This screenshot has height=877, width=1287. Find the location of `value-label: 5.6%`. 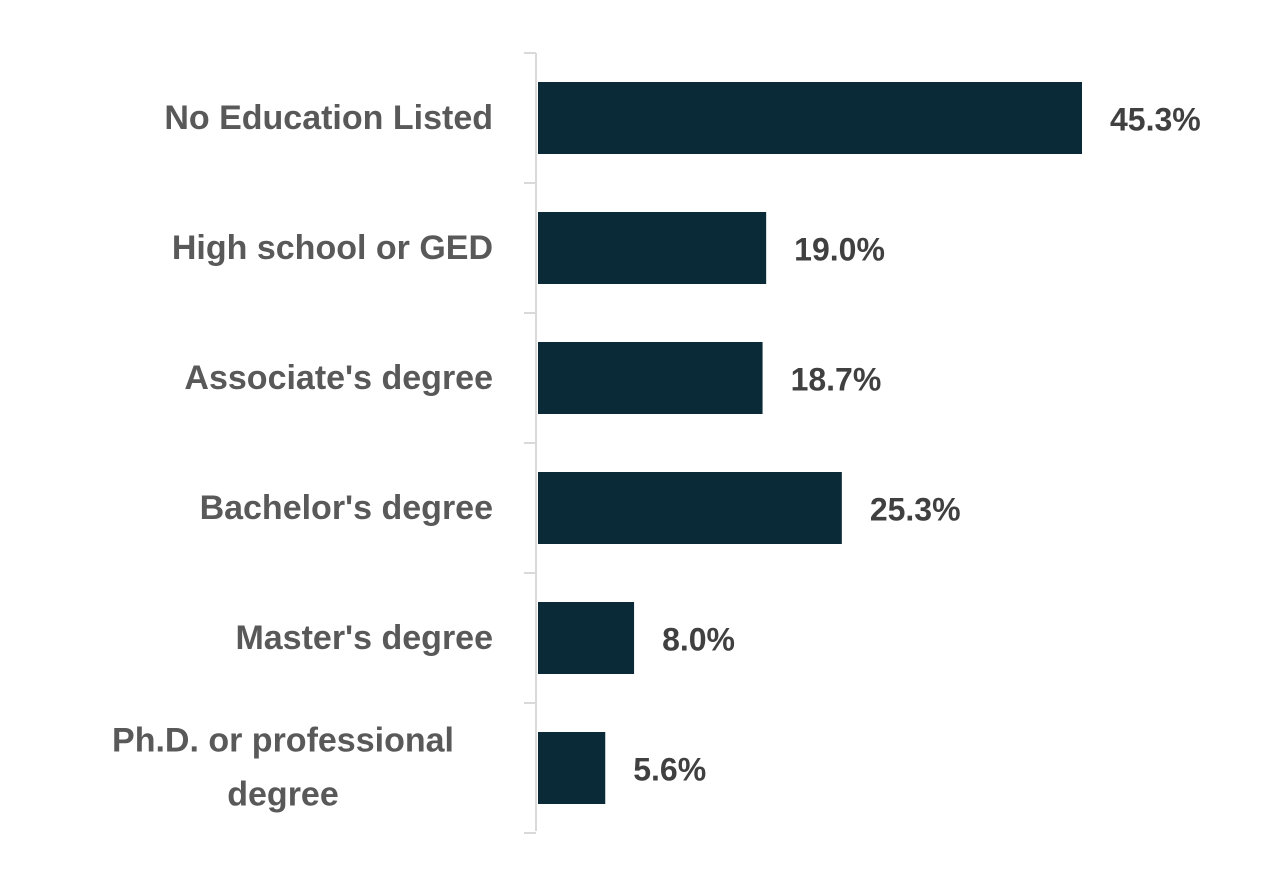

value-label: 5.6% is located at coordinates (670, 769).